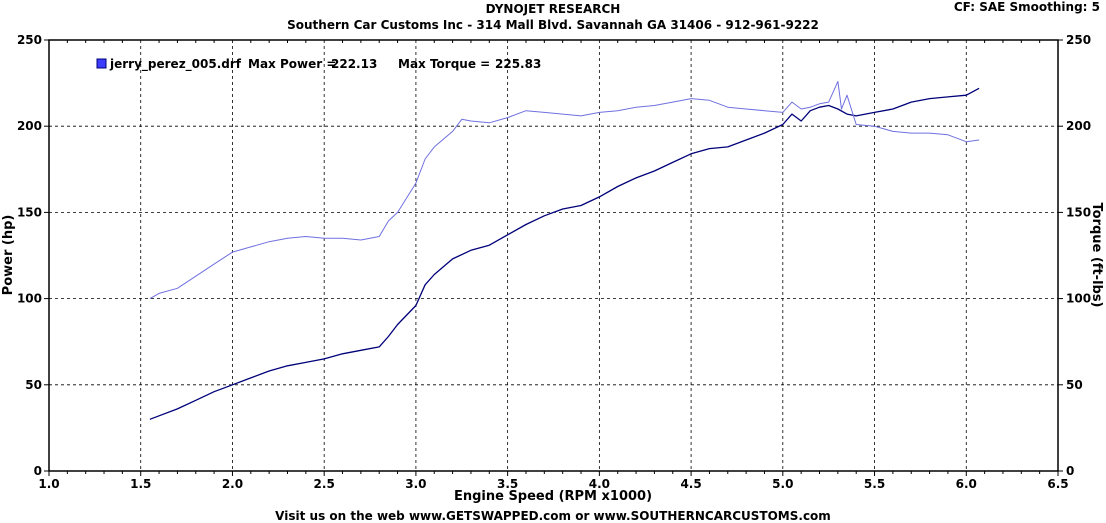 The height and width of the screenshot is (523, 1106). What do you see at coordinates (1074, 385) in the screenshot?
I see `y-tick-label-right: 50` at bounding box center [1074, 385].